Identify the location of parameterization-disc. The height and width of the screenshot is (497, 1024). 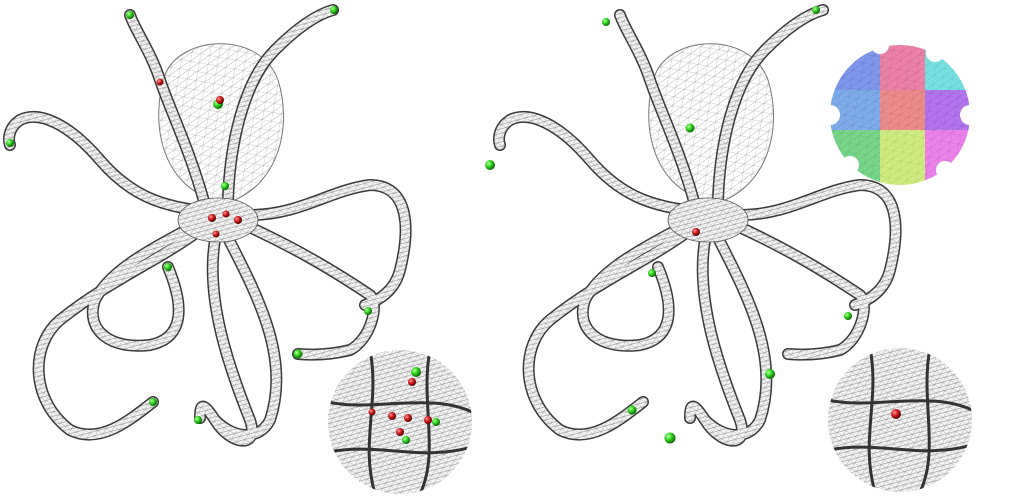
(900, 110).